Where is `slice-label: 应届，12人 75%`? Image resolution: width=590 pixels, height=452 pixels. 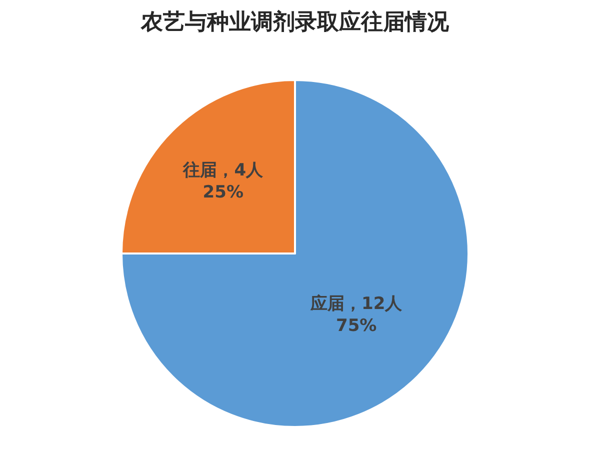 slice-label: 应届，12人 75% is located at coordinates (357, 315).